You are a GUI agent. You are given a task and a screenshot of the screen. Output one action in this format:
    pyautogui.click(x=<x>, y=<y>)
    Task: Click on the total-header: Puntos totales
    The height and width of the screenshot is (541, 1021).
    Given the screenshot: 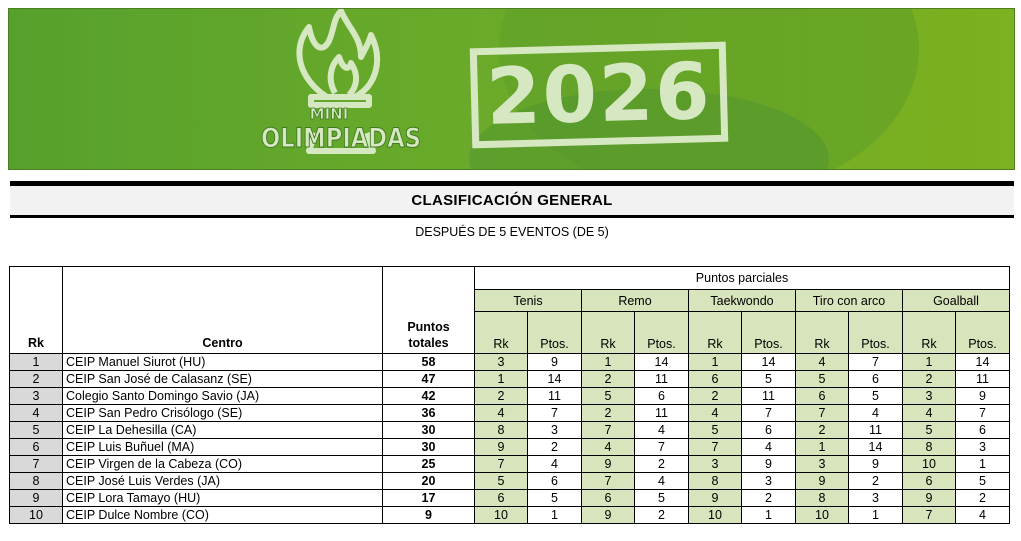 What is the action you would take?
    pyautogui.click(x=428, y=310)
    